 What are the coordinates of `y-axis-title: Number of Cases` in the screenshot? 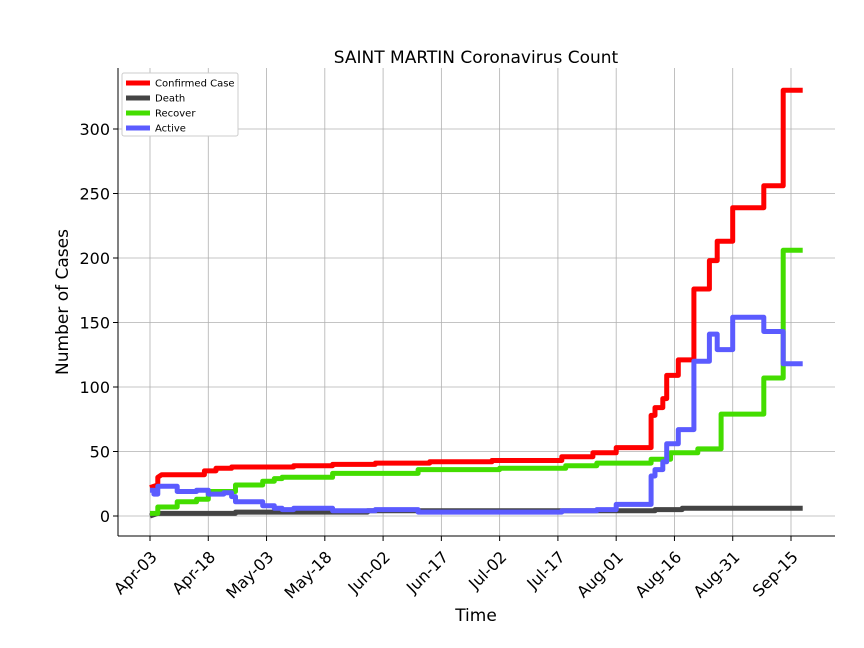 It's located at (63, 302).